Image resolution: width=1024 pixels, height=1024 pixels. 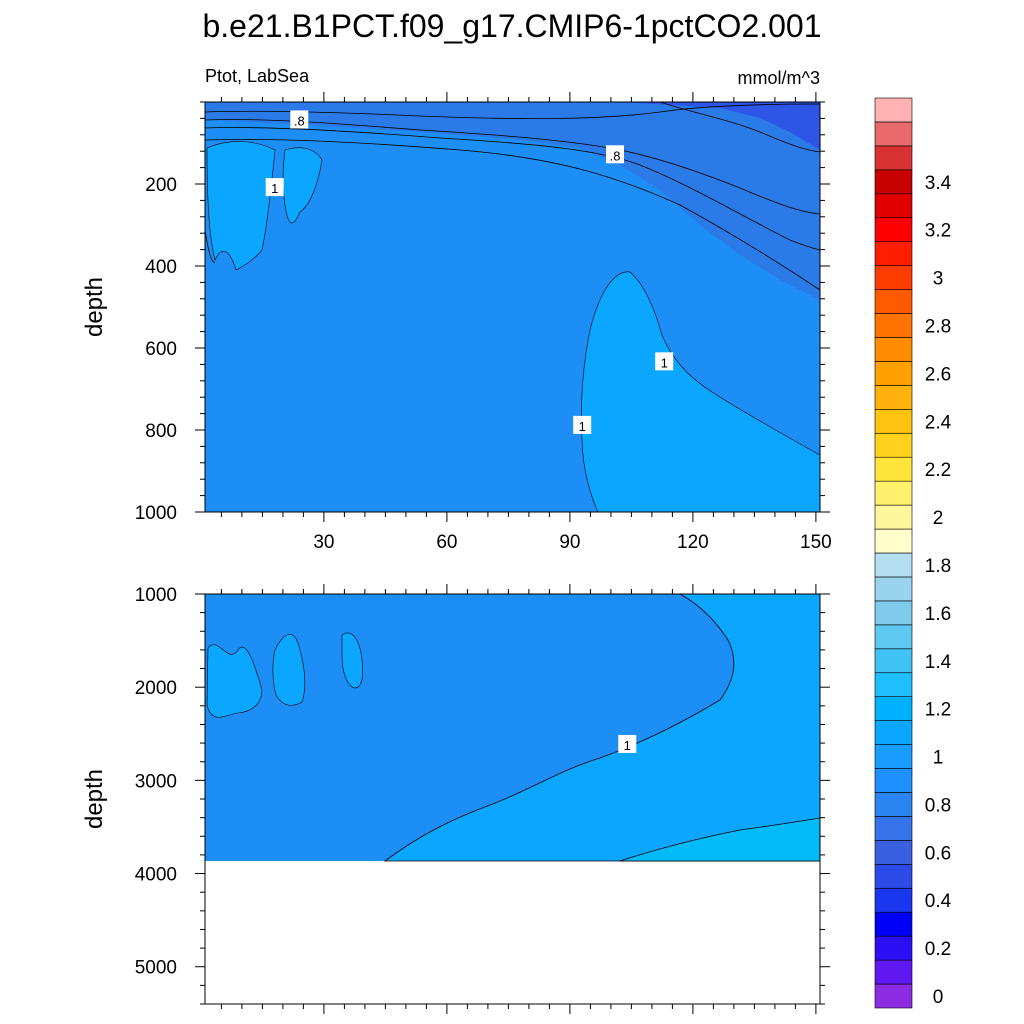 I want to click on colorbar-label: 0.2, so click(x=938, y=949).